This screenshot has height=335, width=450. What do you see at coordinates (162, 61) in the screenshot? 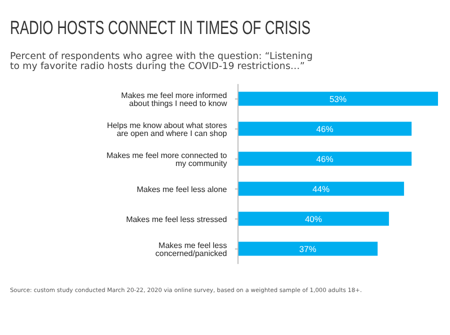
I see `text: Percent of respondents who agree with the question: “Listening to my favorite radio hosts during the COVID-19 restrictions…”` at bounding box center [162, 61].